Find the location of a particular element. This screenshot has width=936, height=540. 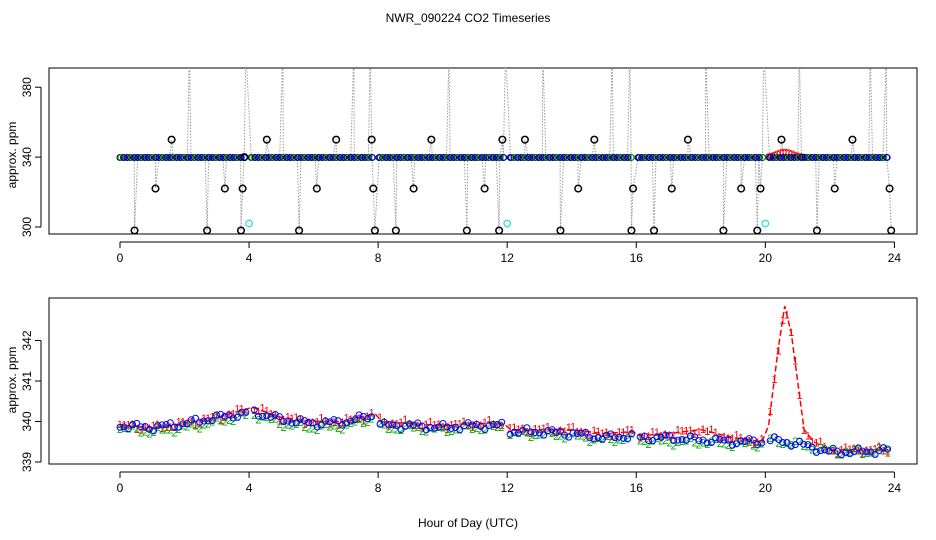

y-tick-label: 380 is located at coordinates (27, 87).